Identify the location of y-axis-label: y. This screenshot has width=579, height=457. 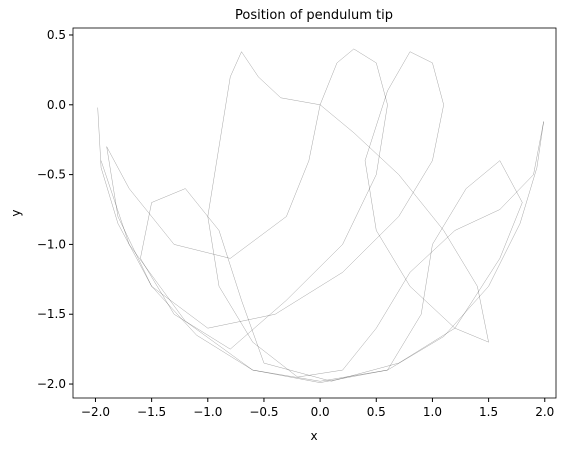
(16, 212).